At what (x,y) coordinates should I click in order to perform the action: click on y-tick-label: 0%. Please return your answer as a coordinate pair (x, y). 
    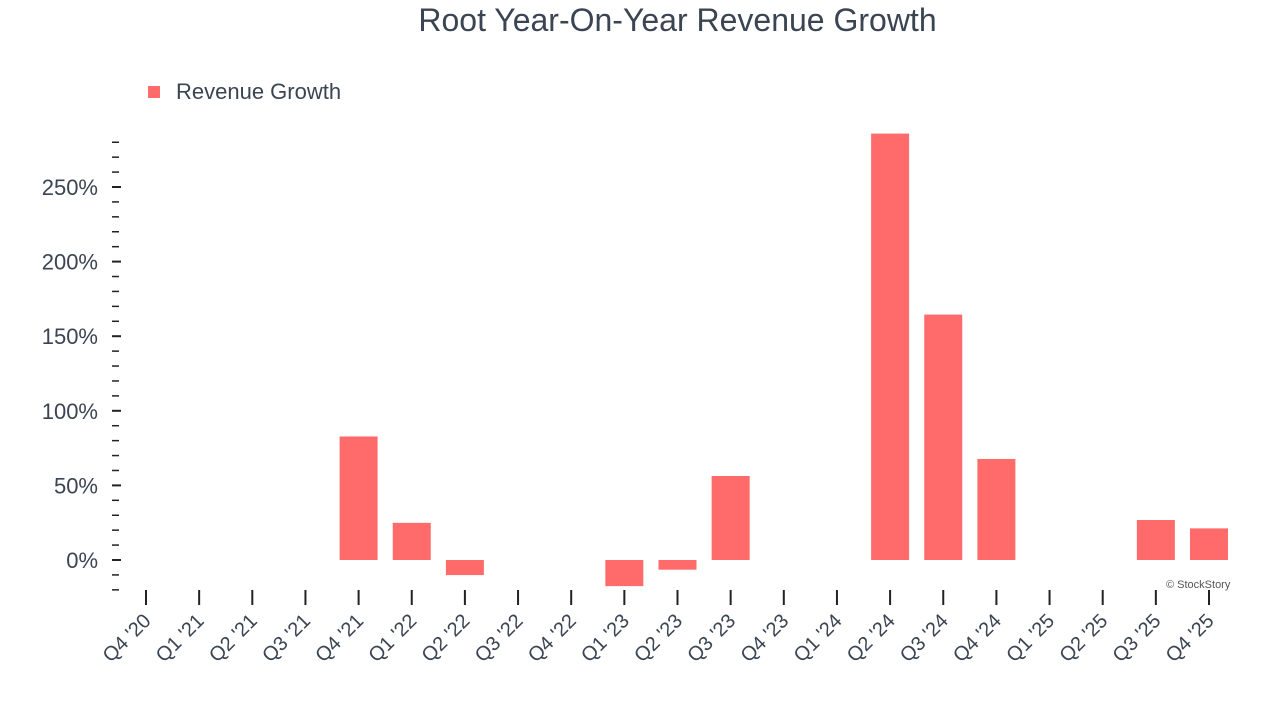
    Looking at the image, I should click on (82, 560).